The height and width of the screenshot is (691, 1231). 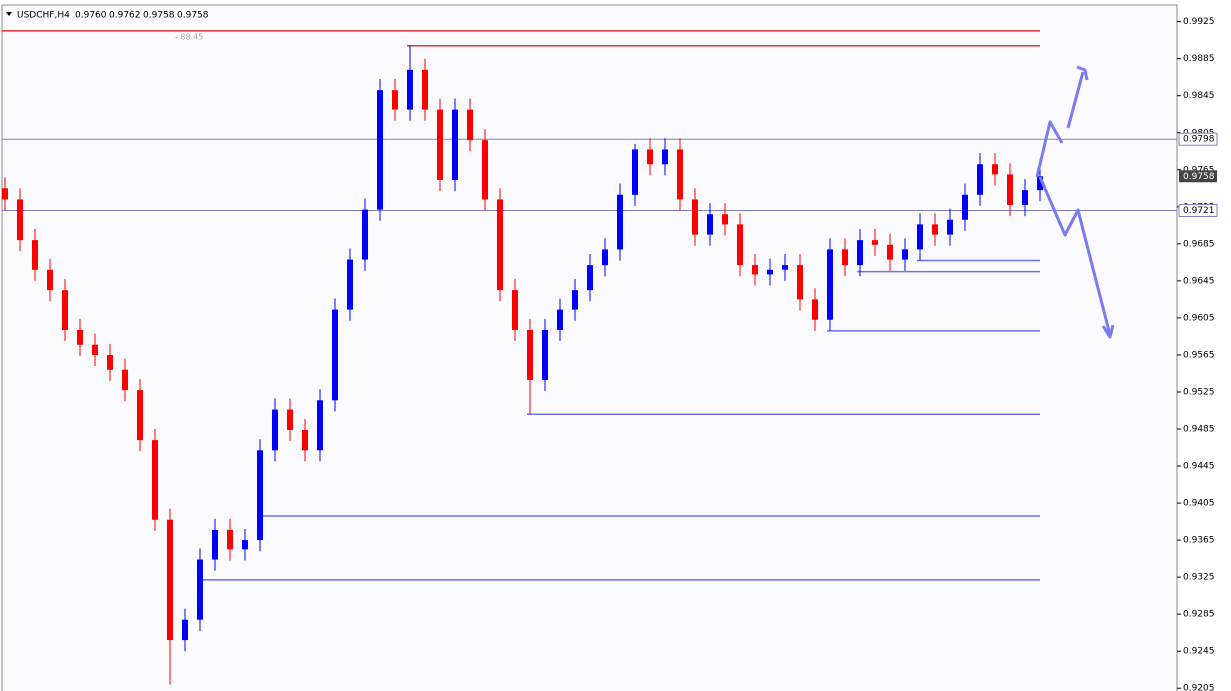 What do you see at coordinates (1199, 96) in the screenshot?
I see `y-tick-label: 0.9845` at bounding box center [1199, 96].